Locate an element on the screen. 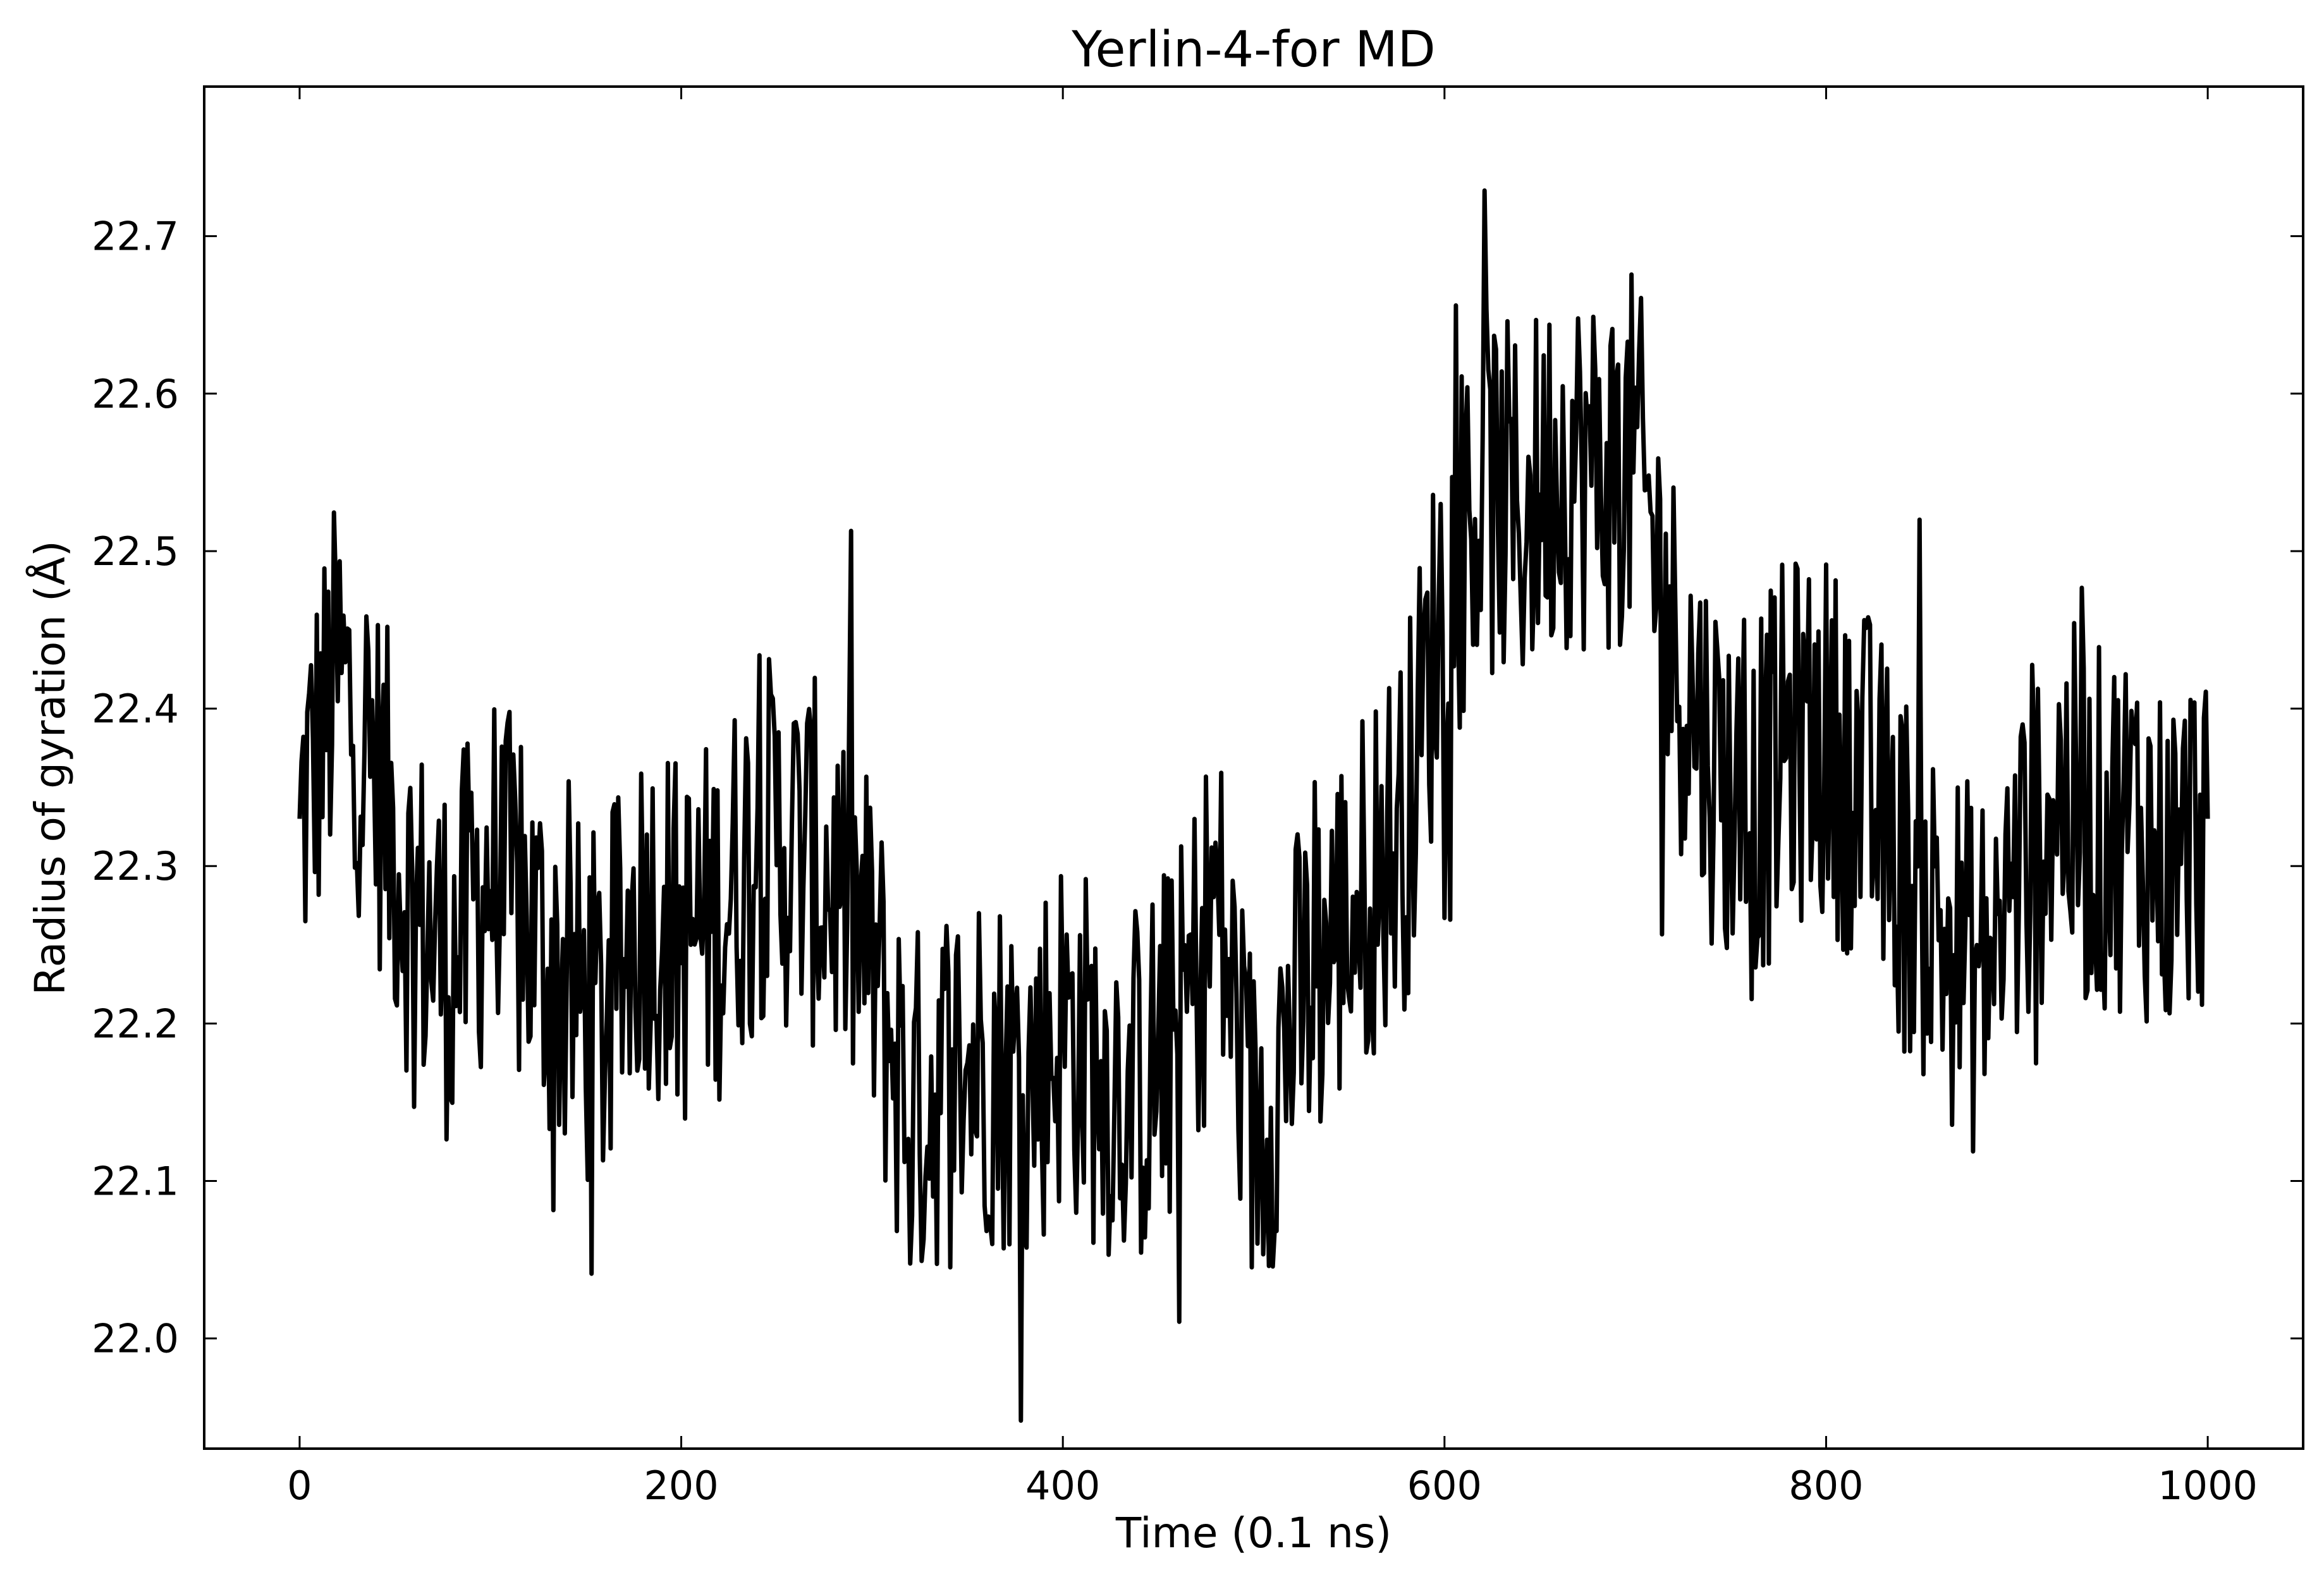 This screenshot has width=2324, height=1570. x-tick-label: 0 is located at coordinates (299, 1486).